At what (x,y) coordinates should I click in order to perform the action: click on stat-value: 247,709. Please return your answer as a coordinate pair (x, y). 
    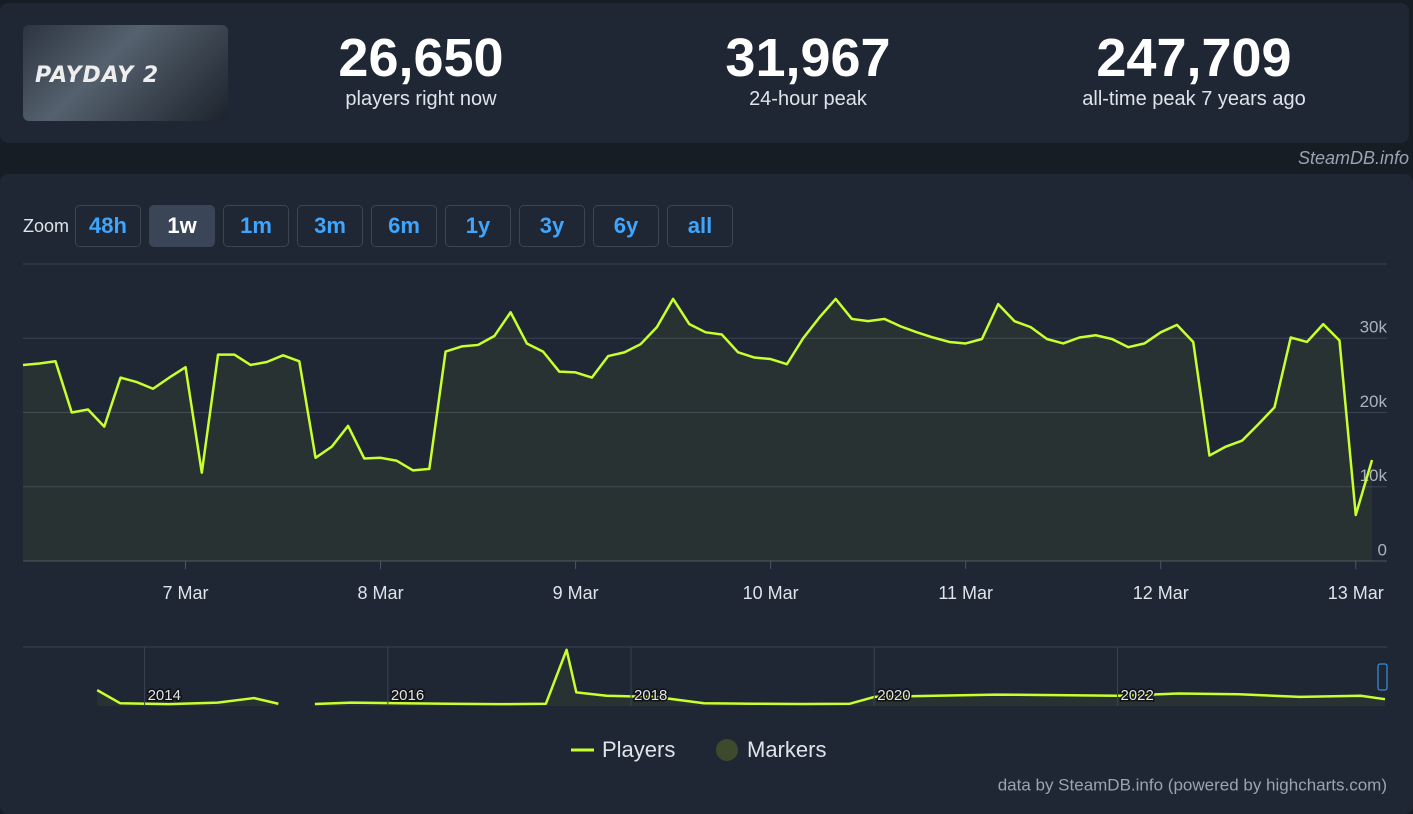
    Looking at the image, I should click on (1194, 58).